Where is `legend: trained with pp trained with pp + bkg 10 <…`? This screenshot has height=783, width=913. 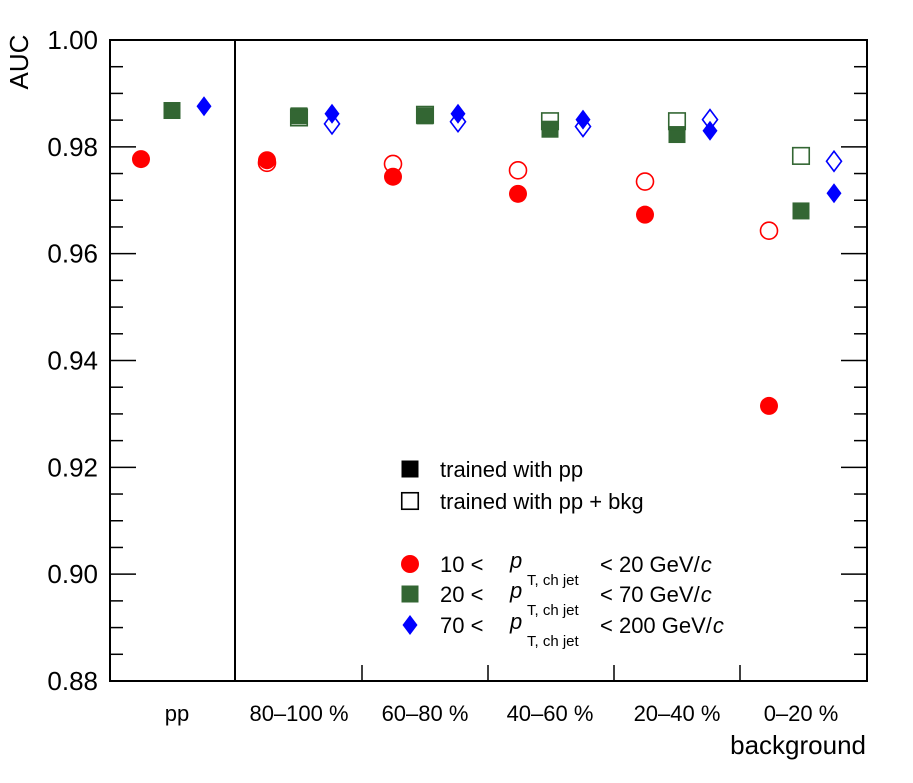
legend: trained with pp trained with pp + bkg 10 <… is located at coordinates (562, 553).